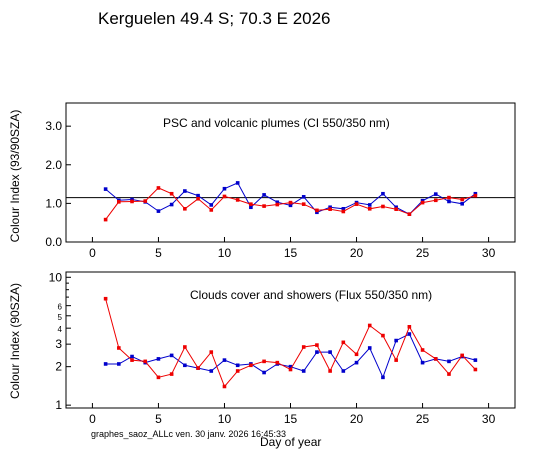  What do you see at coordinates (92, 253) in the screenshot?
I see `psc-x-tick-label: 0` at bounding box center [92, 253].